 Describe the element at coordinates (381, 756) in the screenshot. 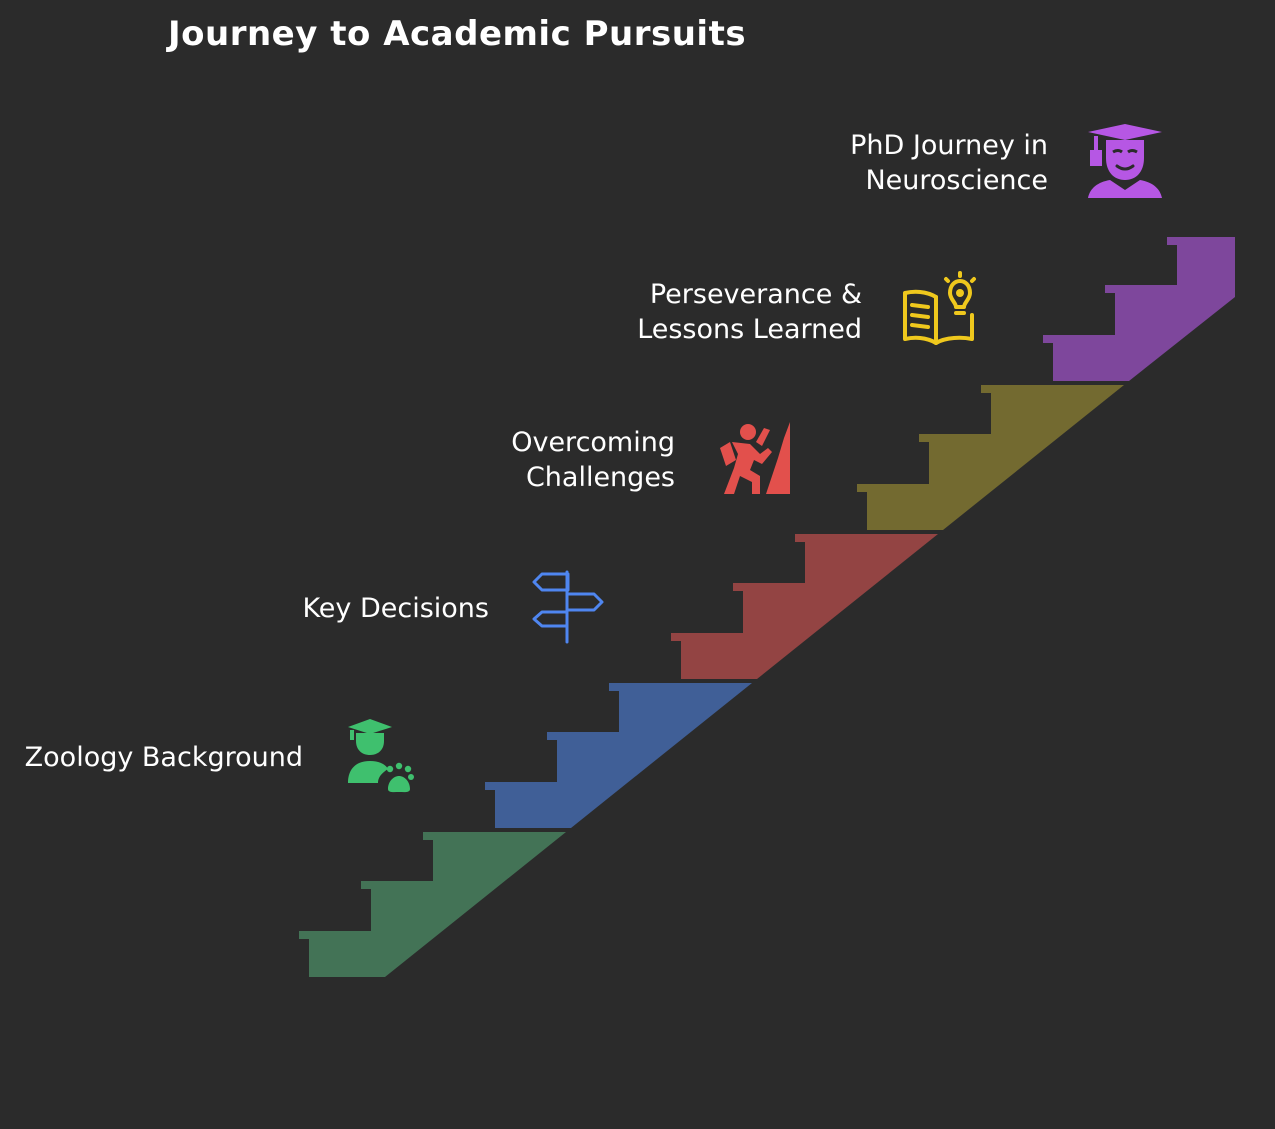

I see `student-with-paw-icon` at that location.